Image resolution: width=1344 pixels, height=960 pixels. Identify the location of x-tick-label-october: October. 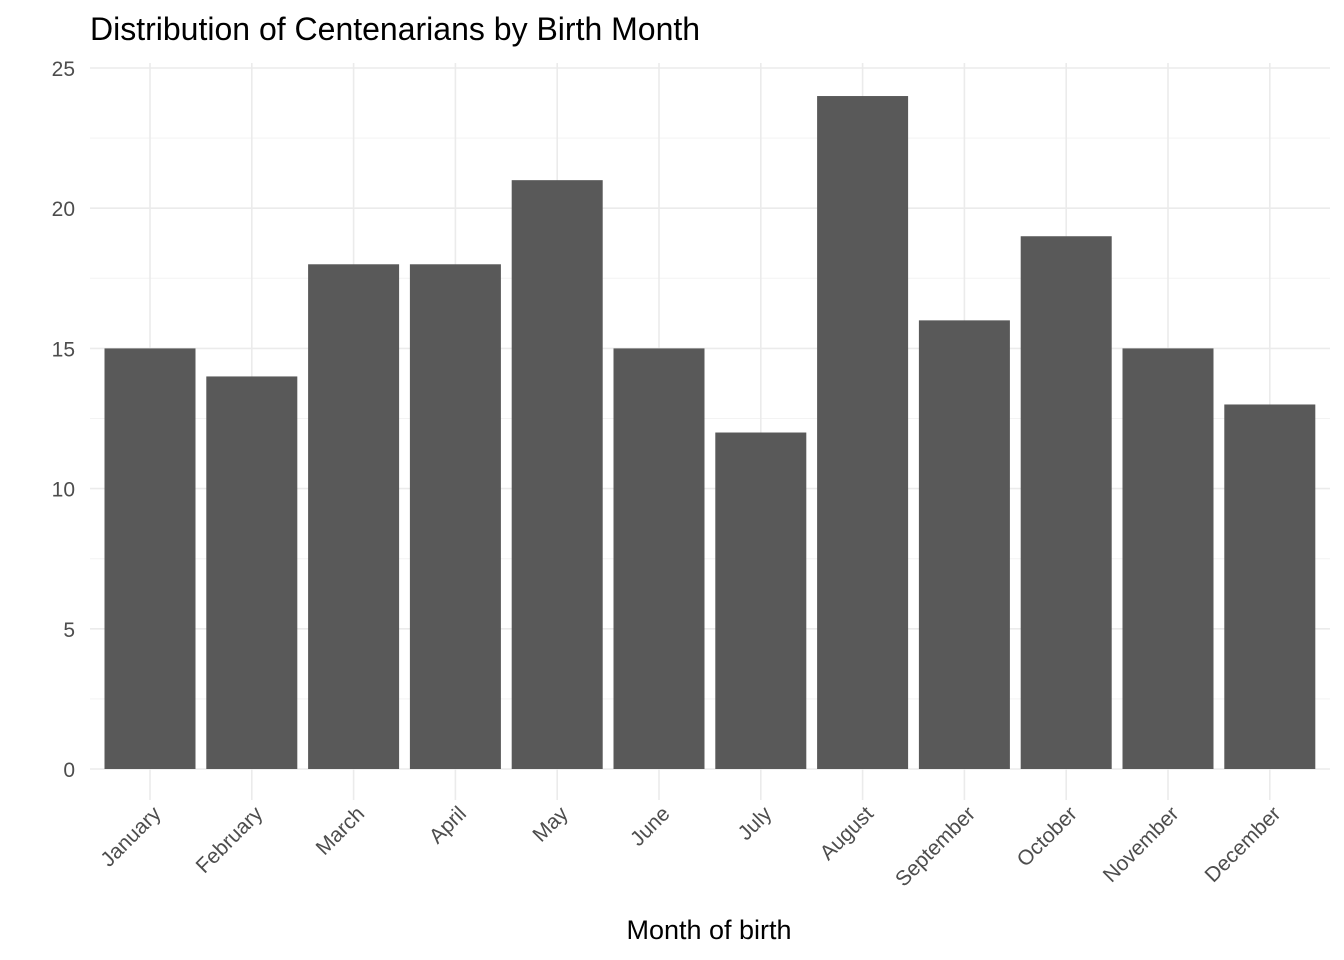
(1047, 836).